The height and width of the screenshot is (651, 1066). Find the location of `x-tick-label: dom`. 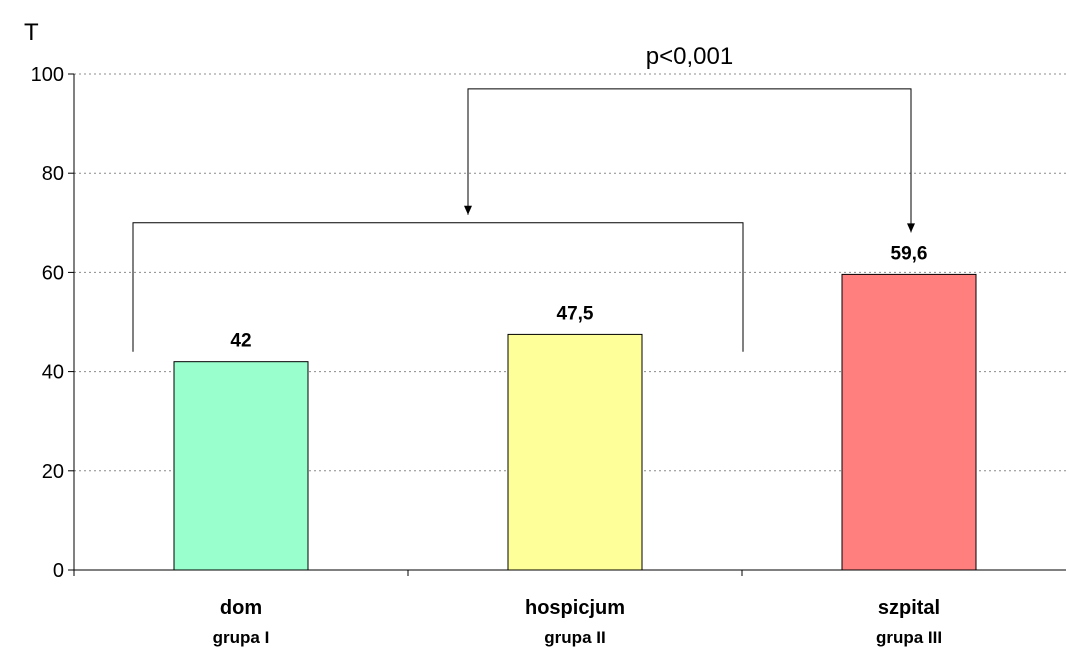

x-tick-label: dom is located at coordinates (241, 608).